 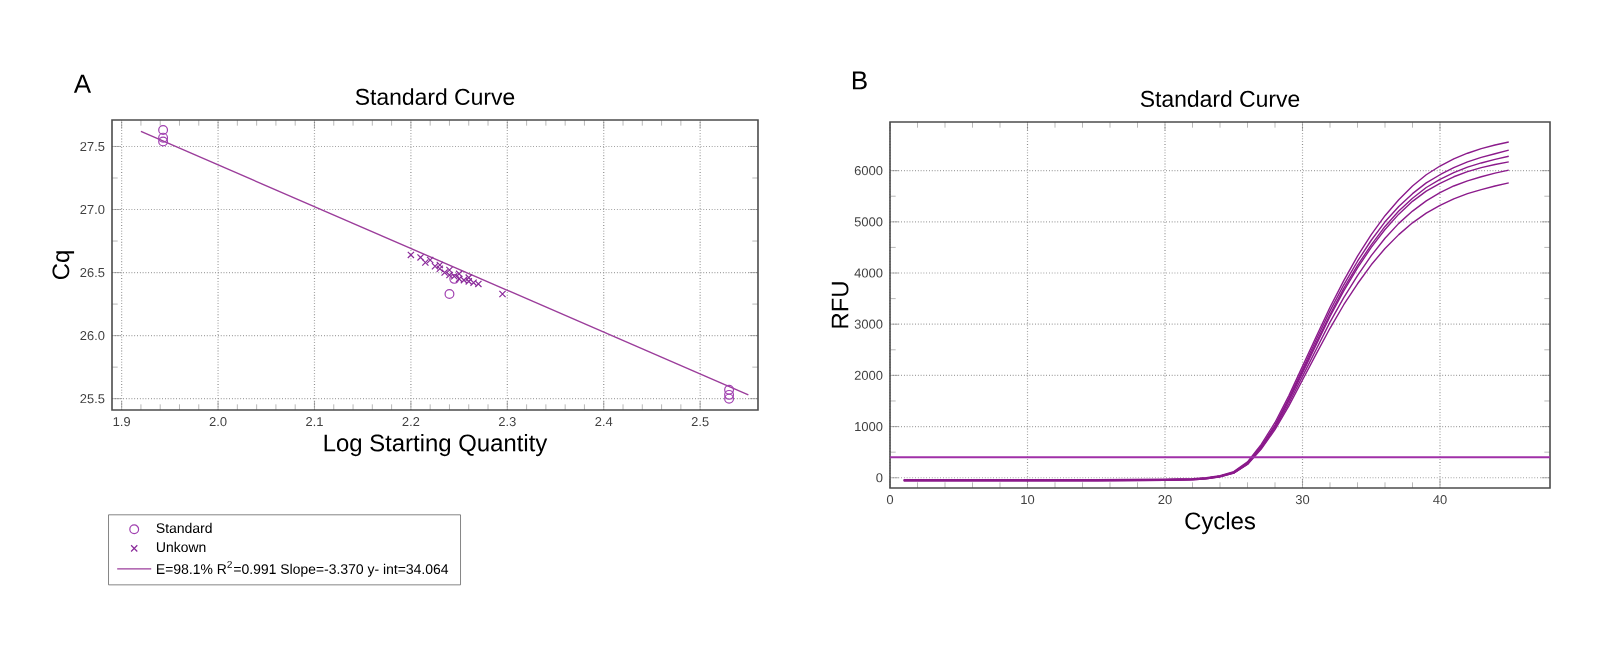 I want to click on text: B, so click(x=859, y=80).